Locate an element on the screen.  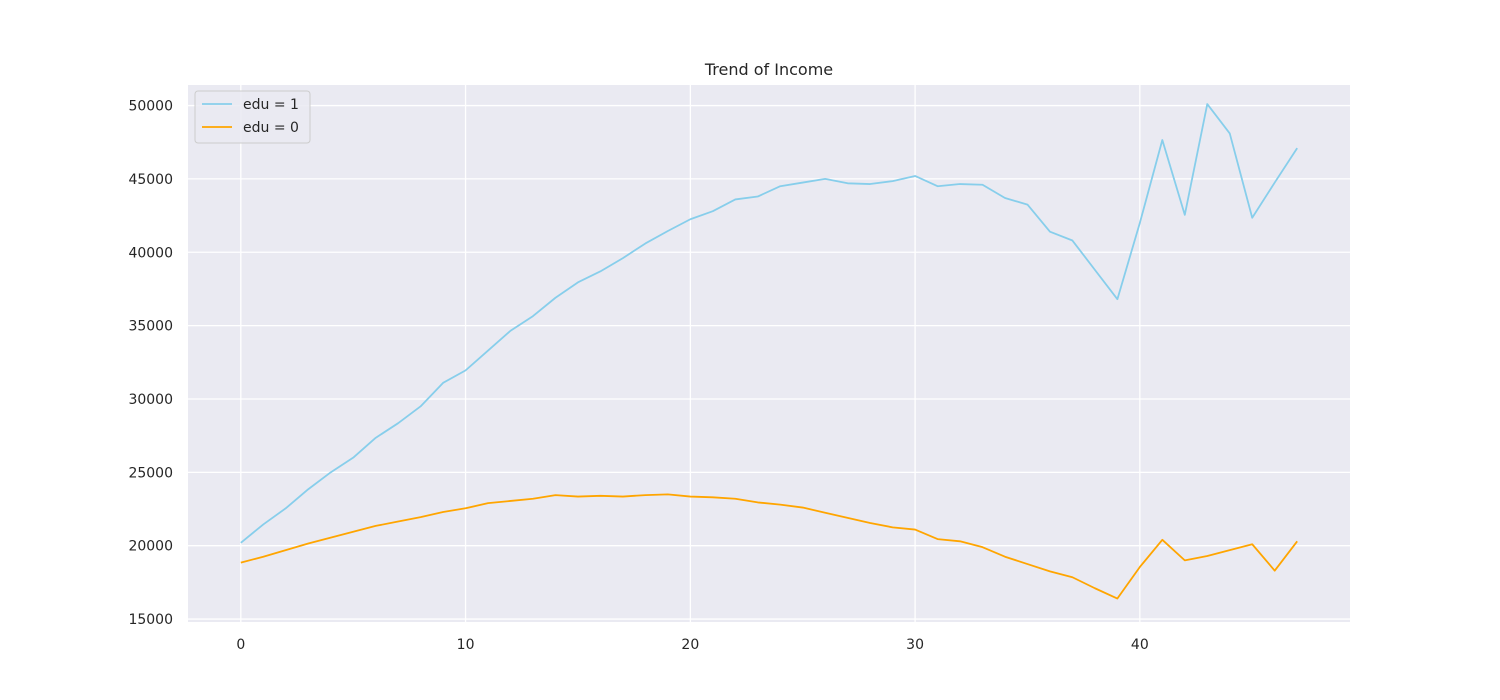
x-tick-label: 20 is located at coordinates (690, 645).